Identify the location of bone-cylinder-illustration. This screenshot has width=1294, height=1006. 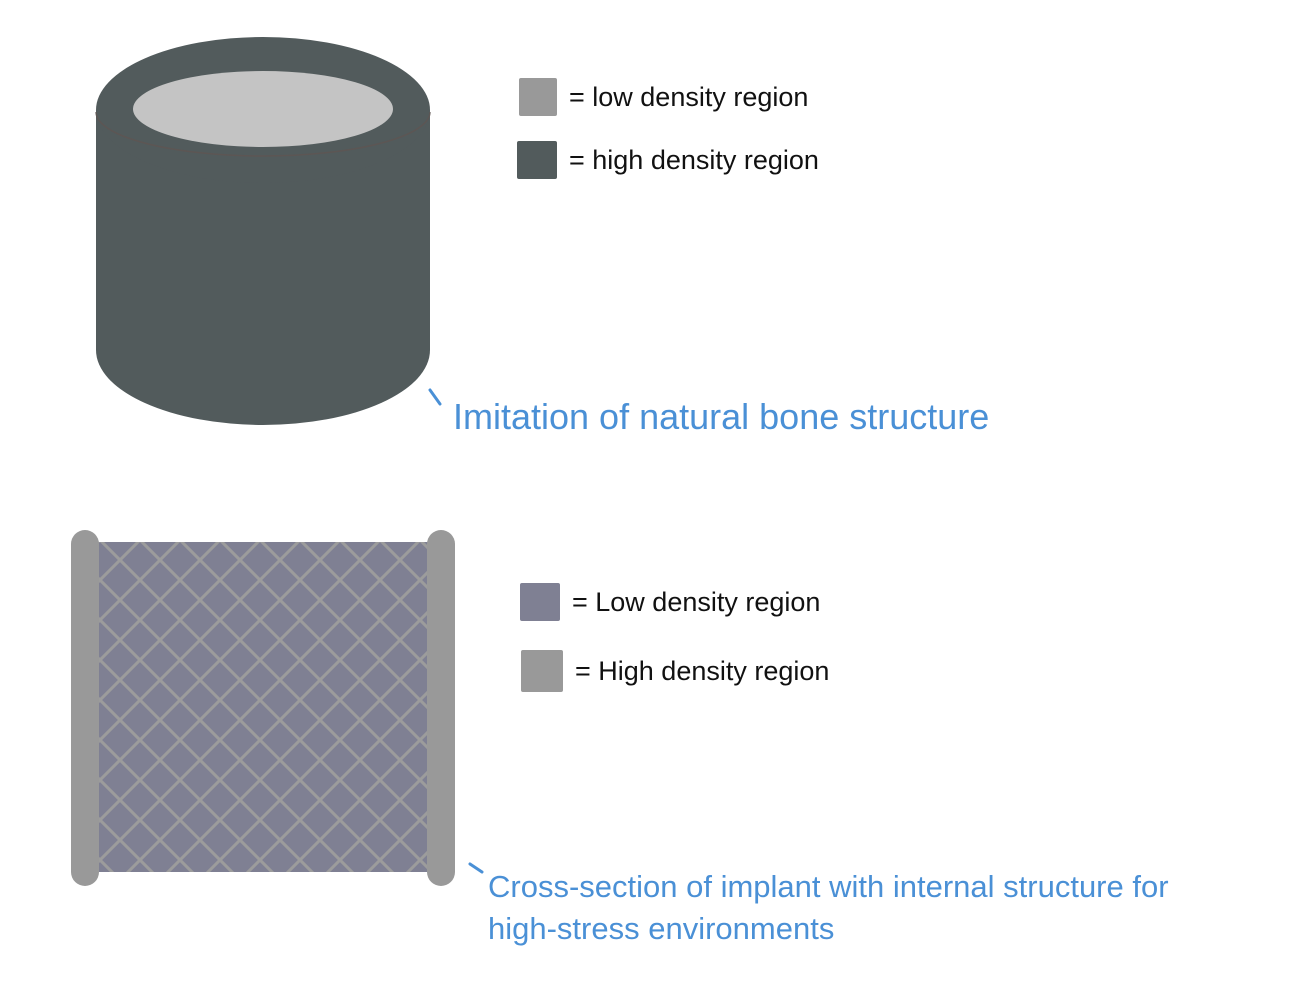
(263, 231).